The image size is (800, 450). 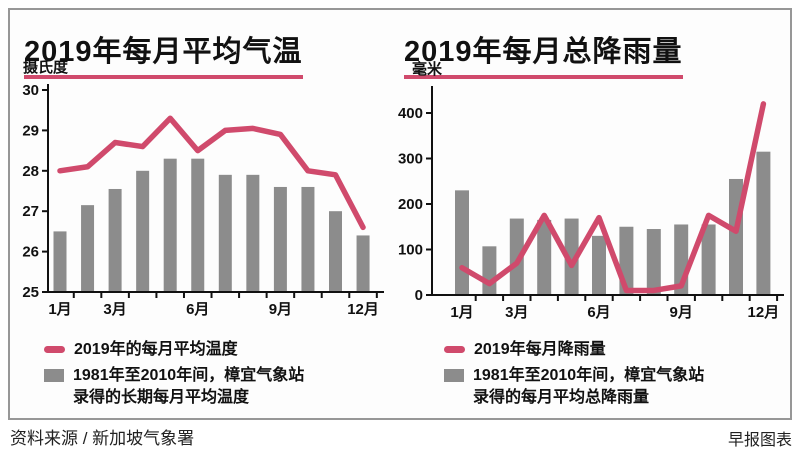 I want to click on y-tick-label: 200, so click(x=410, y=204).